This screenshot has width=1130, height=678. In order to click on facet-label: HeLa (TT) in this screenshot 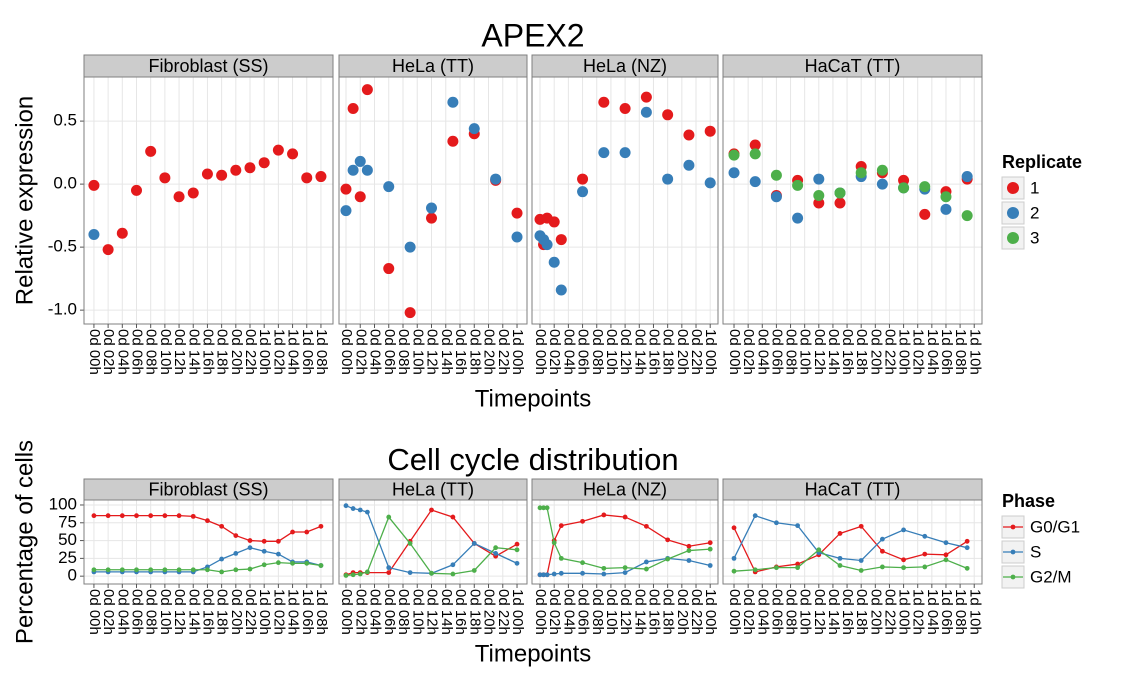, I will do `click(433, 66)`.